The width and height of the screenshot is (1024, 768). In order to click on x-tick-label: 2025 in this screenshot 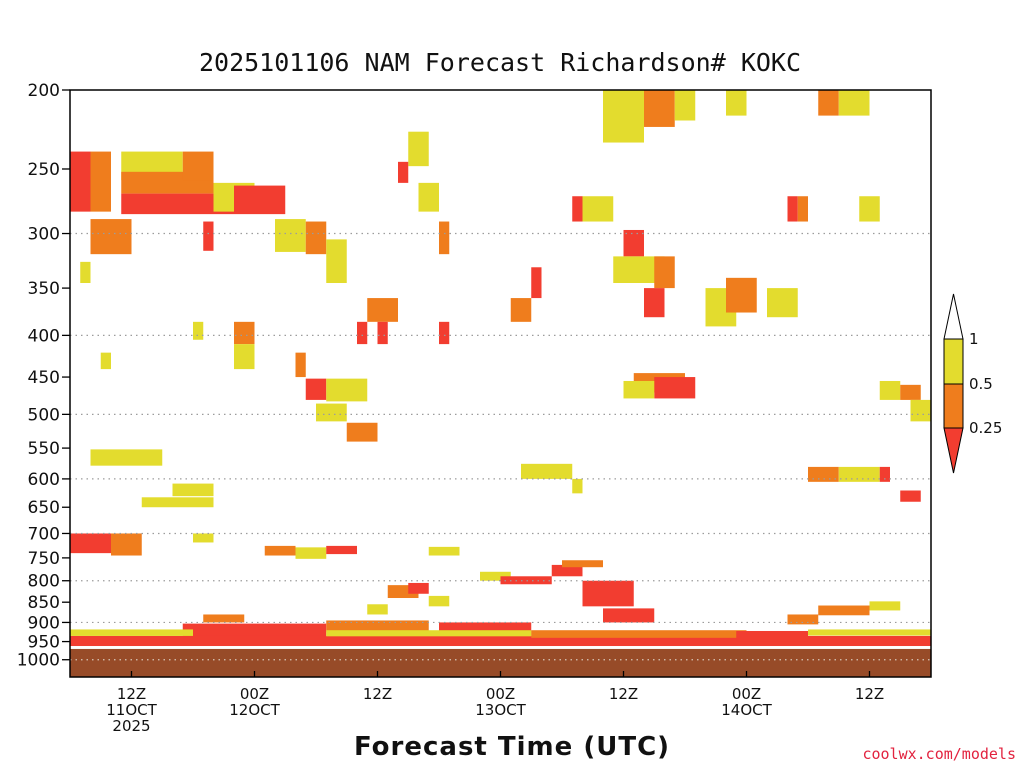, I will do `click(131, 726)`.